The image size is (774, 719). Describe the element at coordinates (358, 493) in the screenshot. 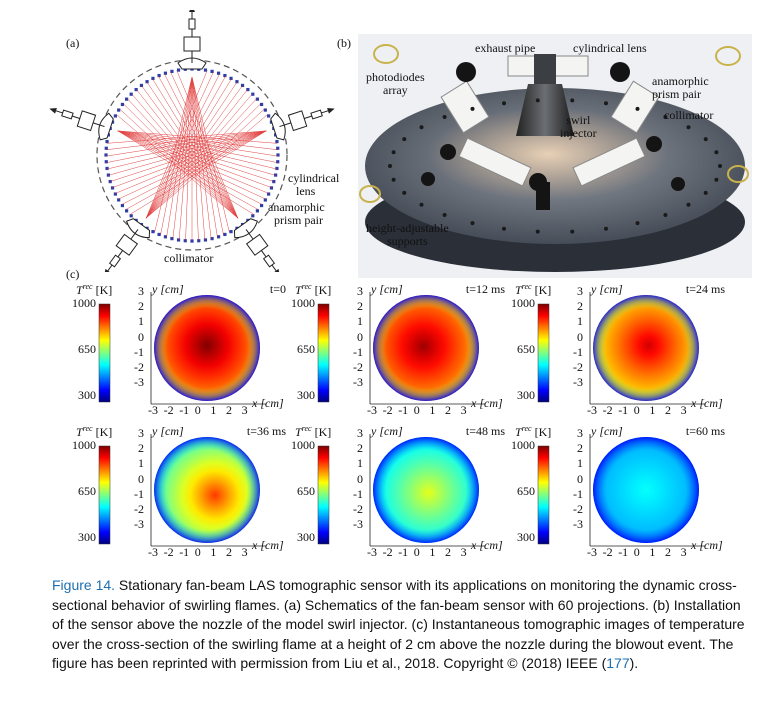

I see `y-tick: -1` at that location.